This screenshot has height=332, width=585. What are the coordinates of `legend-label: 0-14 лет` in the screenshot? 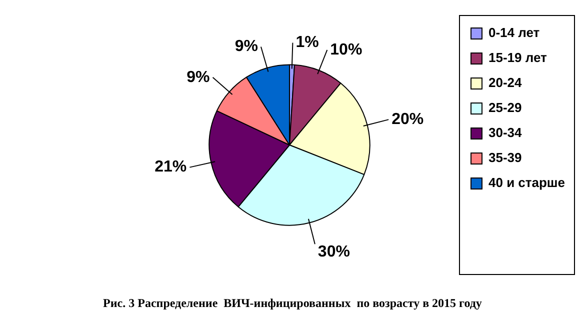 It's located at (514, 32).